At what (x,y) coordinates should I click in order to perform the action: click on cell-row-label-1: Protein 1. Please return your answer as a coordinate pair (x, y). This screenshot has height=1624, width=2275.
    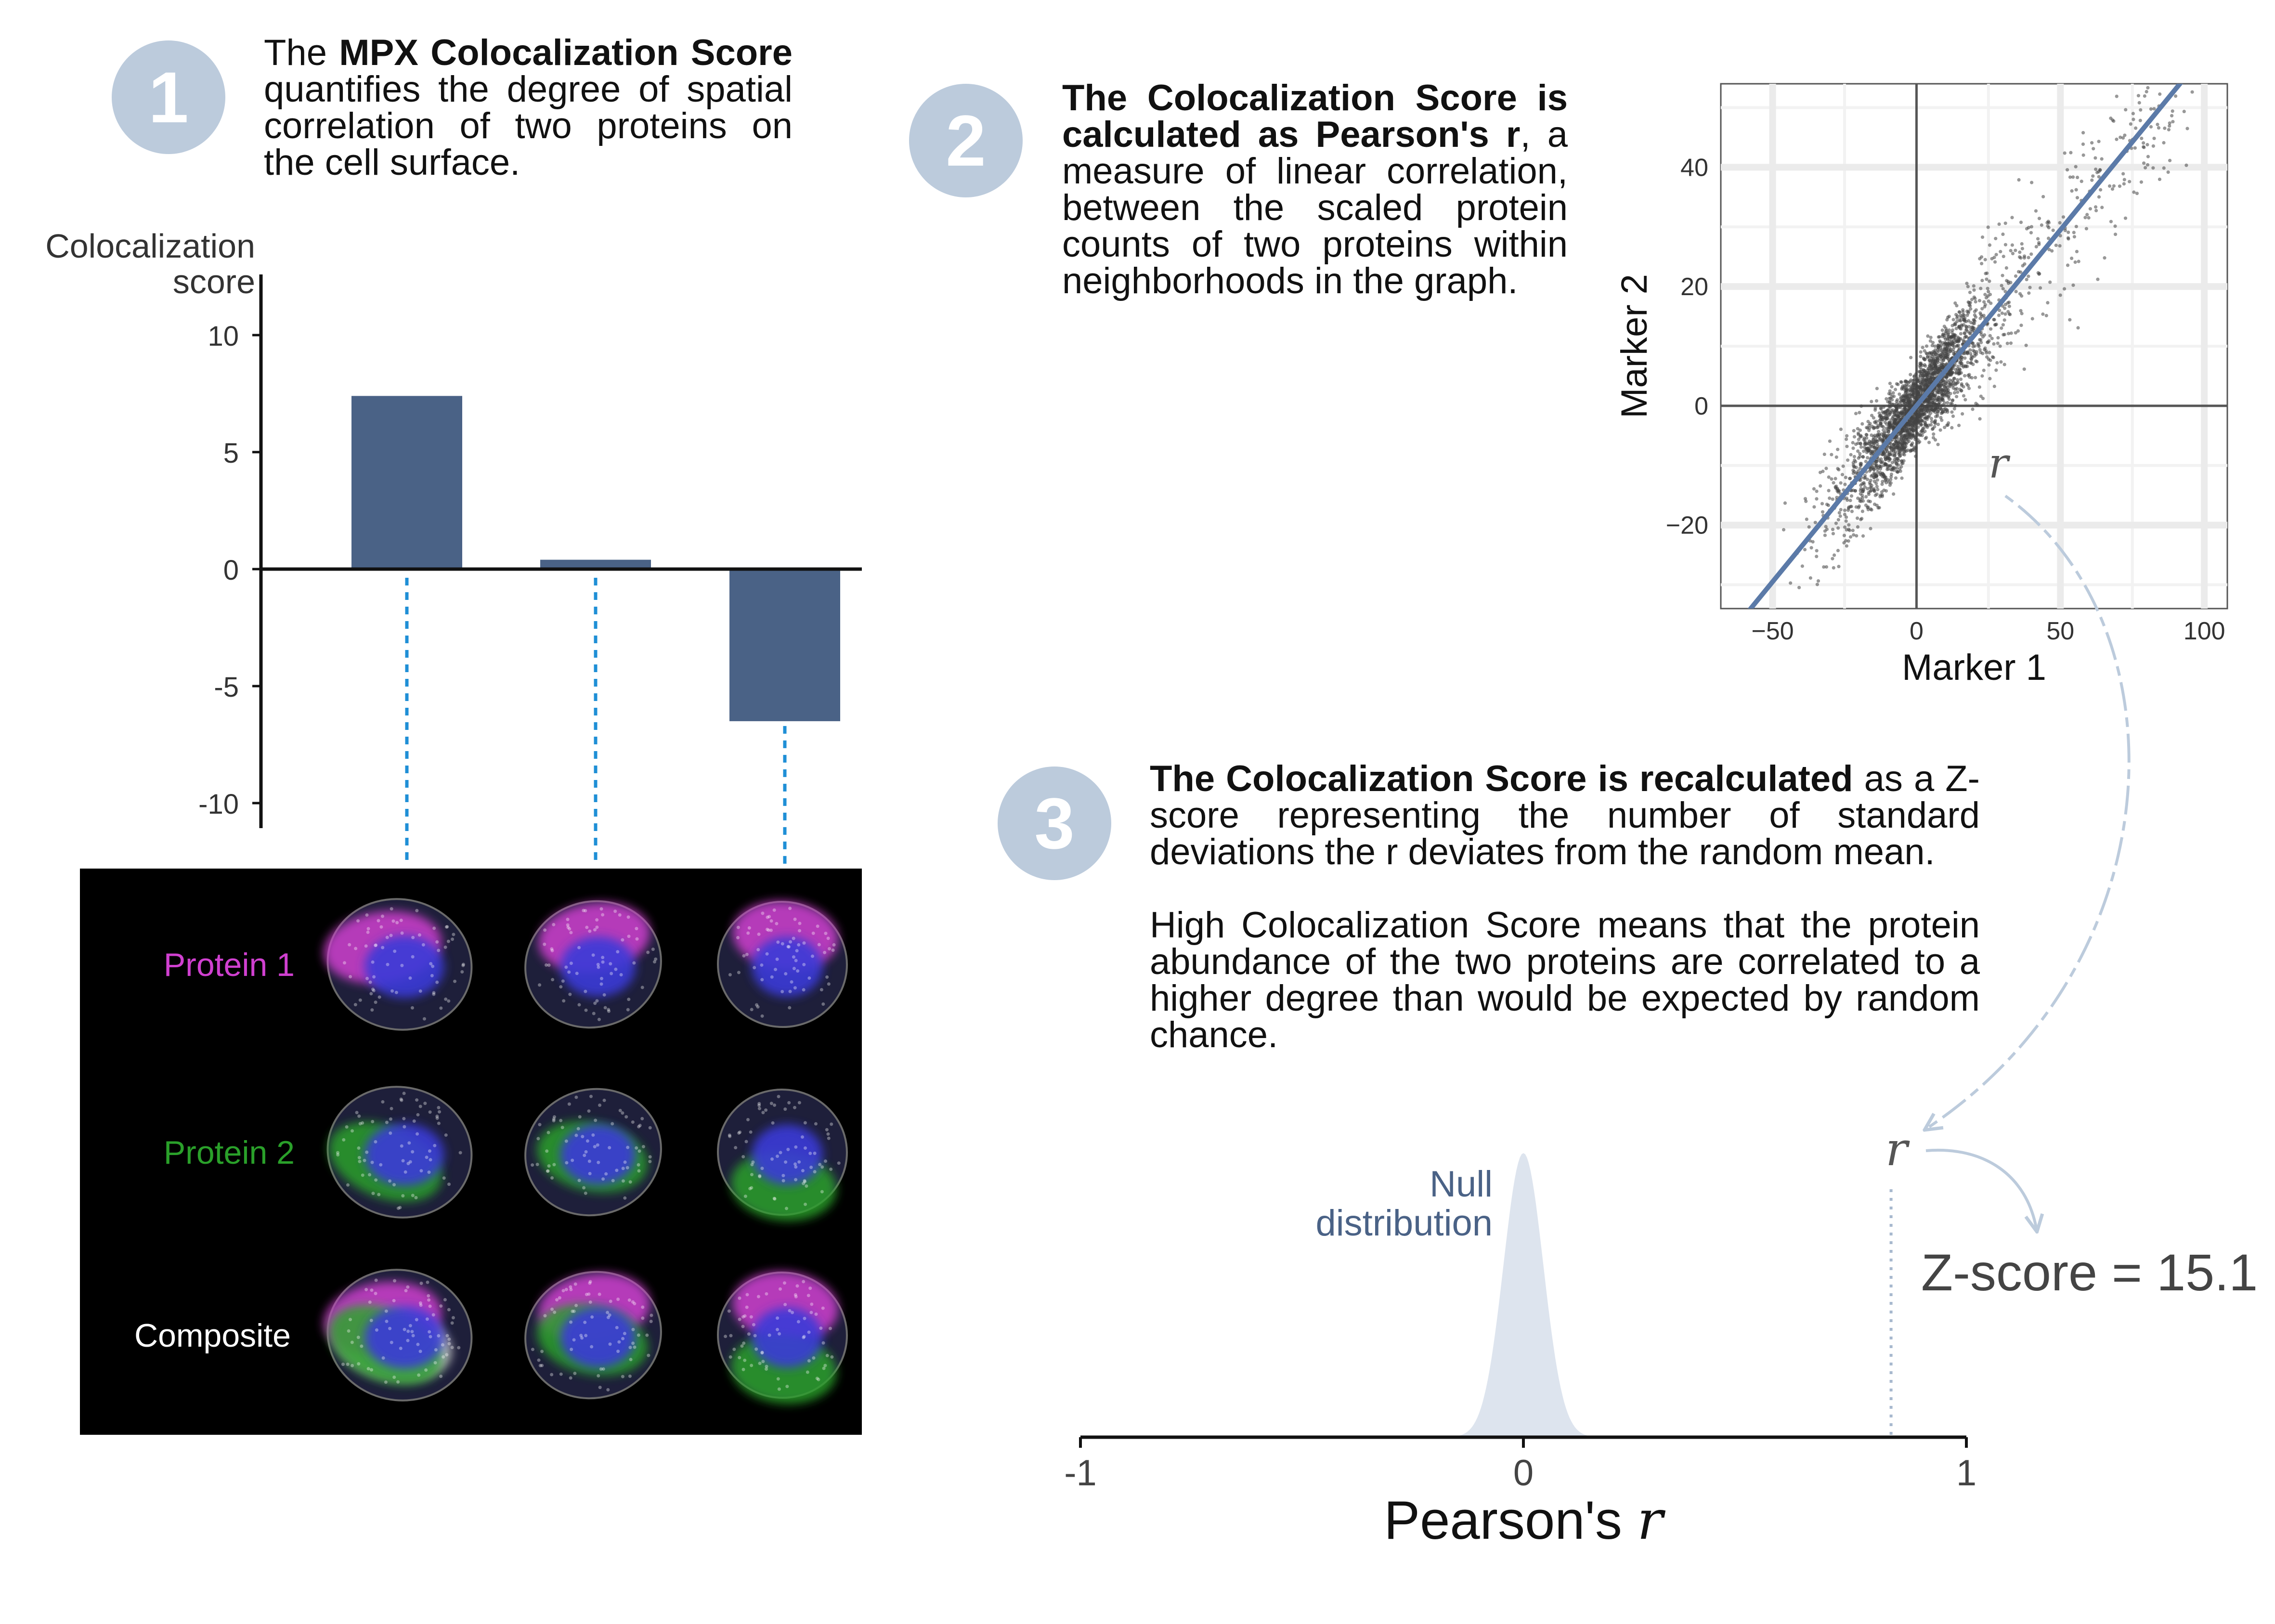
    Looking at the image, I should click on (229, 965).